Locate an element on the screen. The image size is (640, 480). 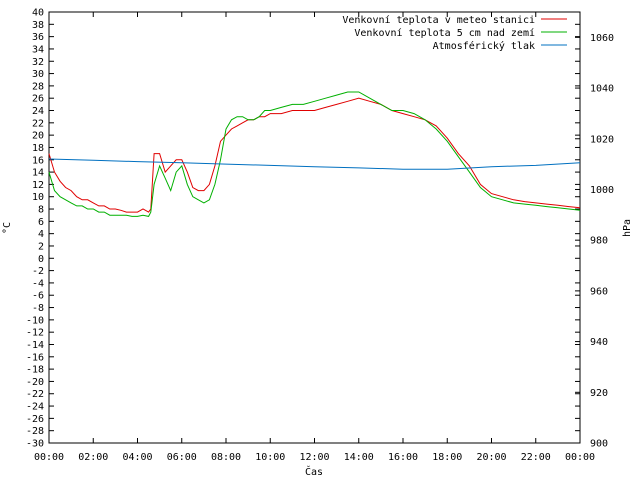
y-tick-label: 30 is located at coordinates (38, 74).